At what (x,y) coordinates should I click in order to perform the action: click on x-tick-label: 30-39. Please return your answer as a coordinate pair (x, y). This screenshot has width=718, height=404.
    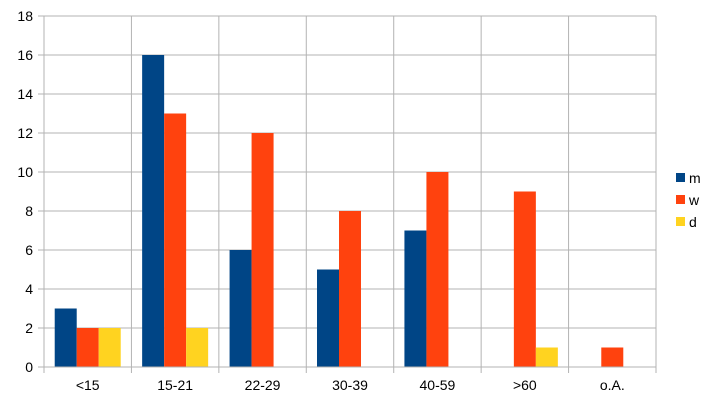
    Looking at the image, I should click on (350, 385).